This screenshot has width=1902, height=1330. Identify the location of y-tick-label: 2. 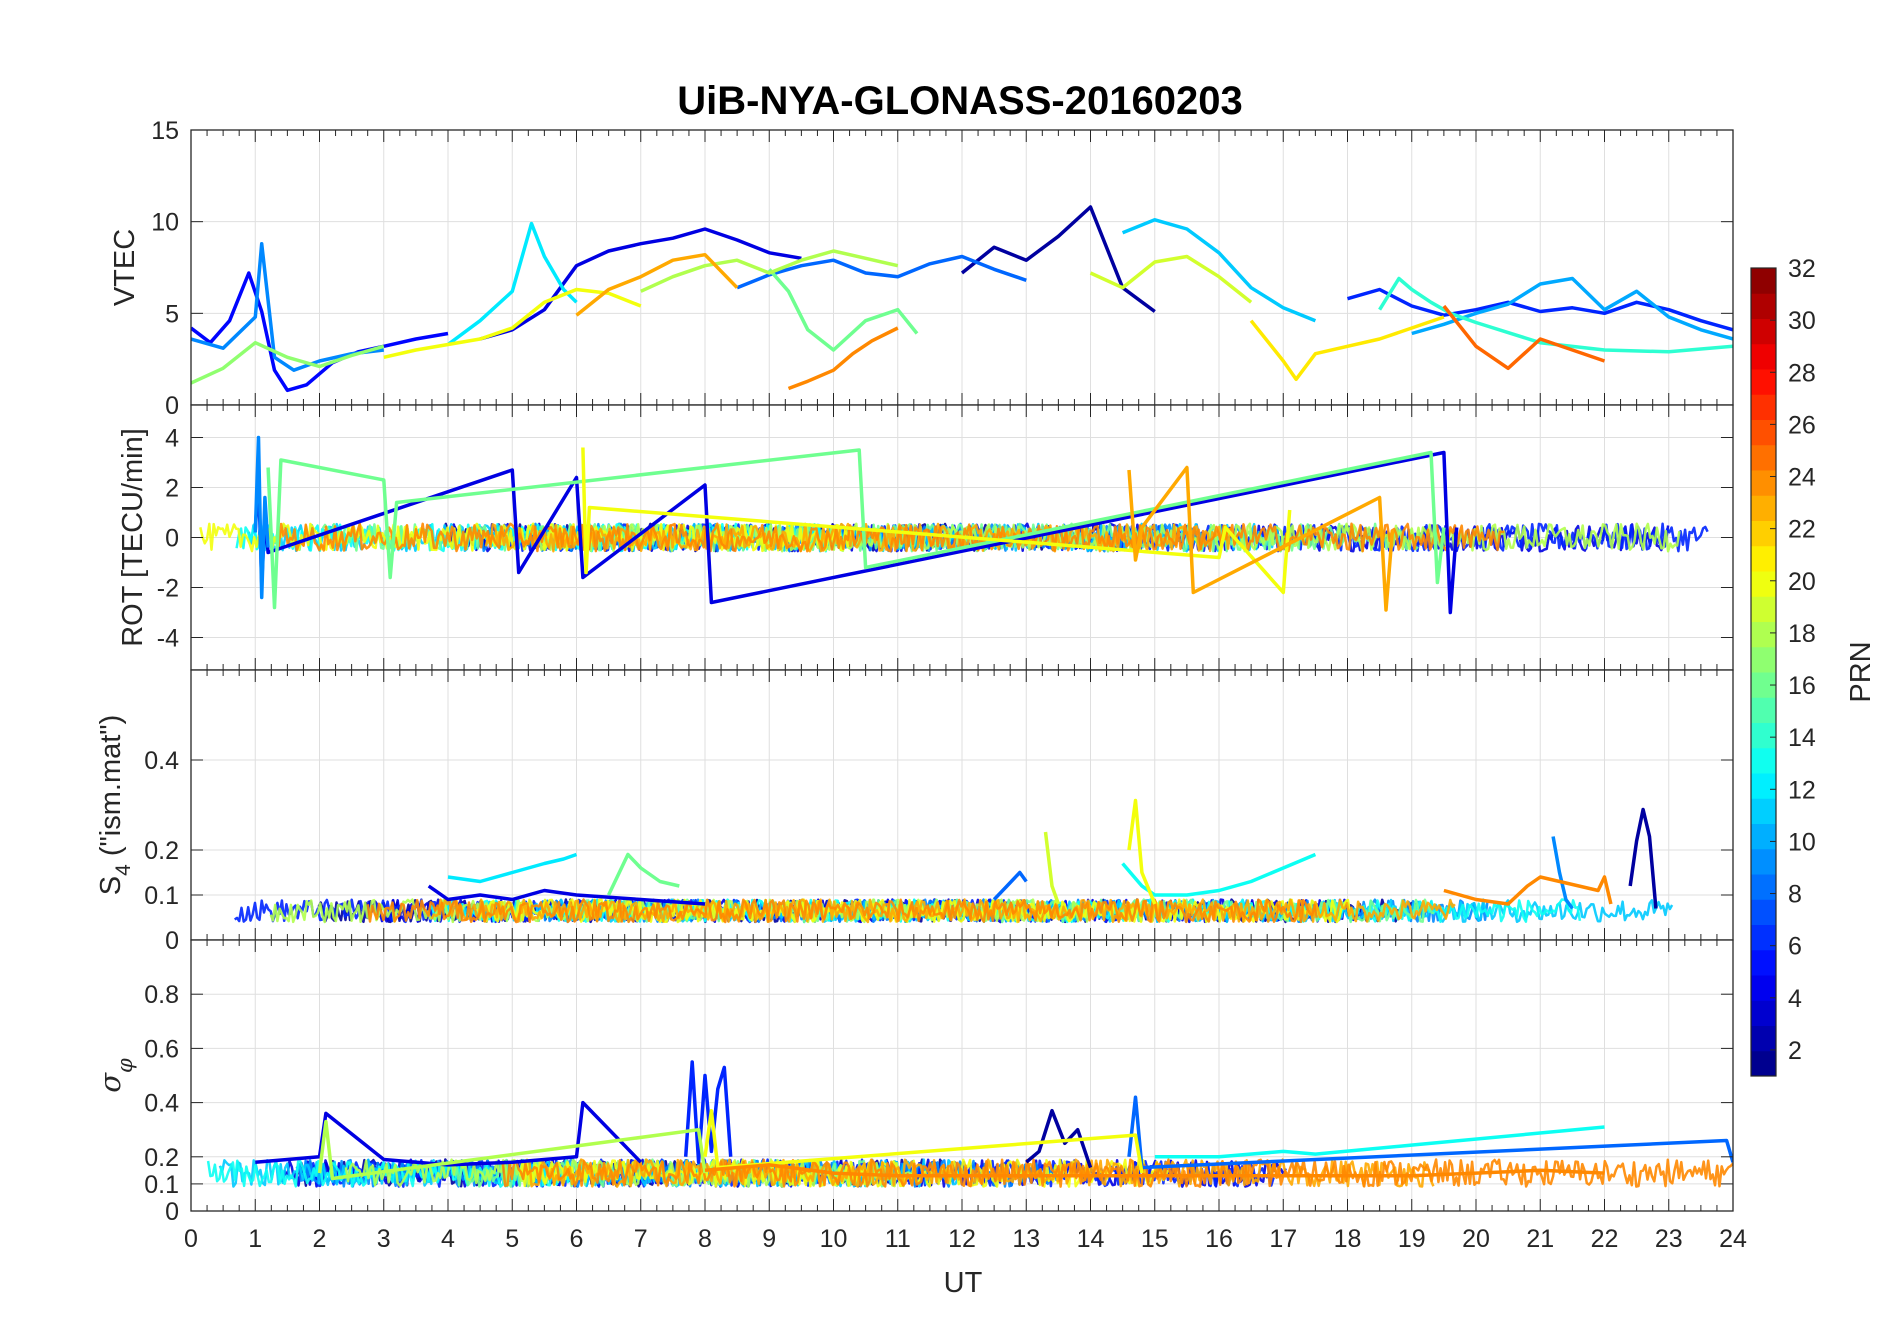
(172, 489).